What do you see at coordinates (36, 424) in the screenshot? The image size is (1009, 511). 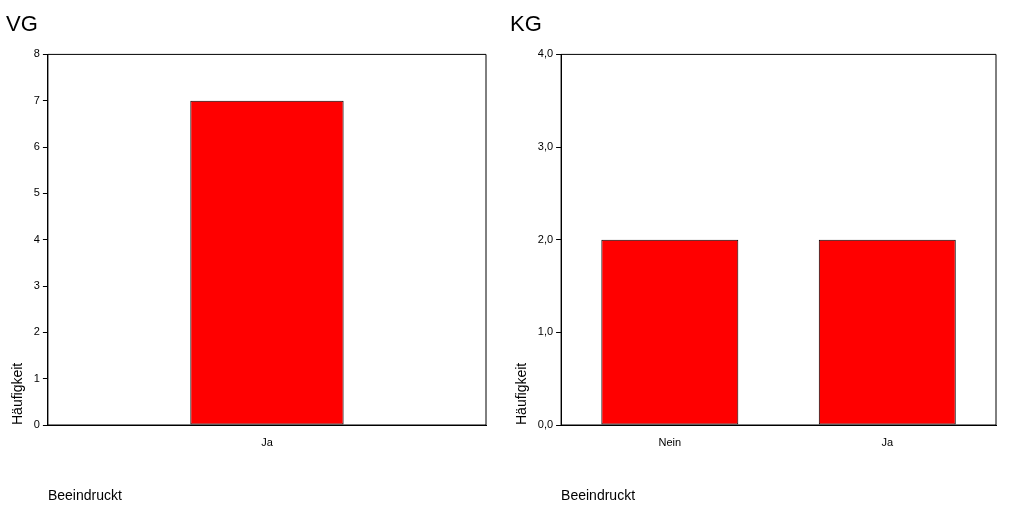 I see `y-tick-label: 0` at bounding box center [36, 424].